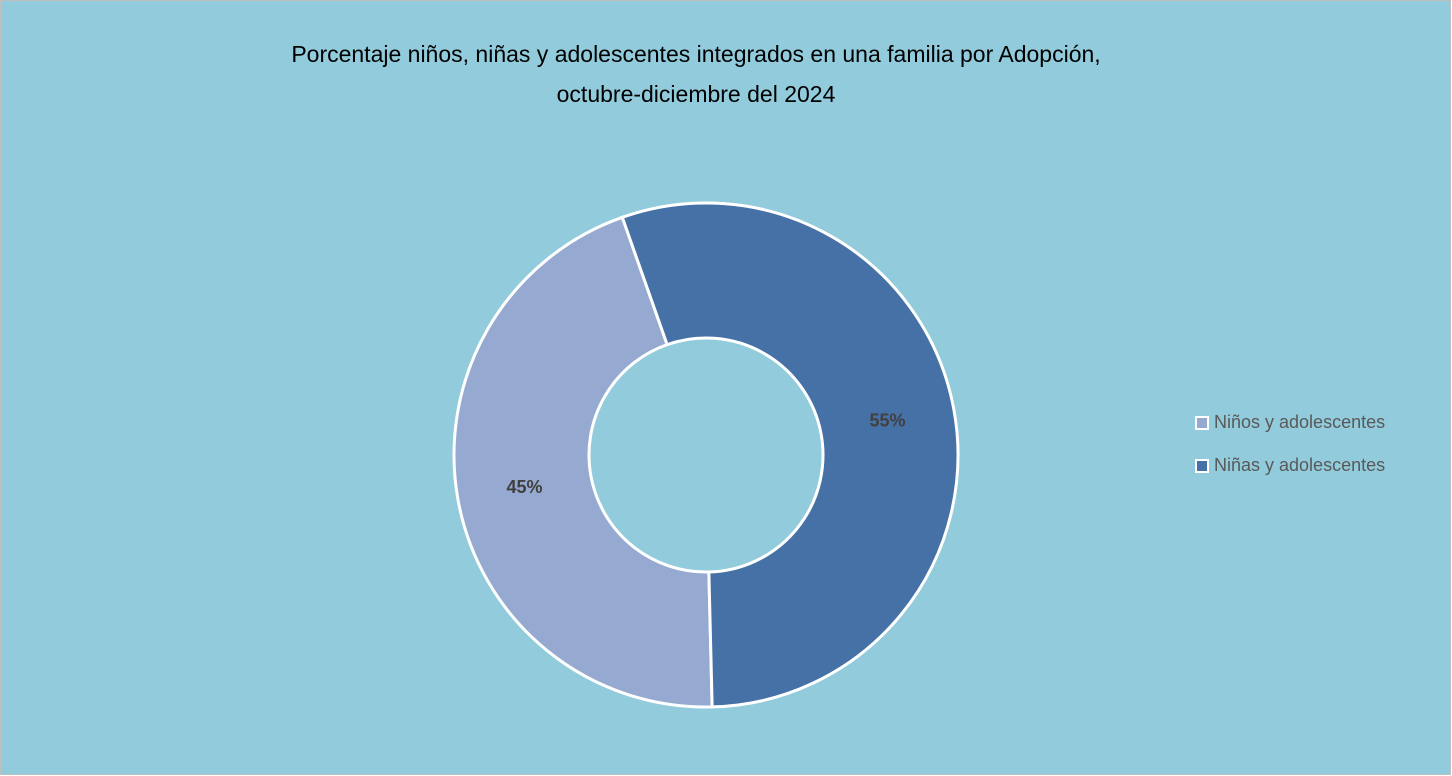  What do you see at coordinates (1299, 422) in the screenshot?
I see `legend-label: Niños y adolescentes` at bounding box center [1299, 422].